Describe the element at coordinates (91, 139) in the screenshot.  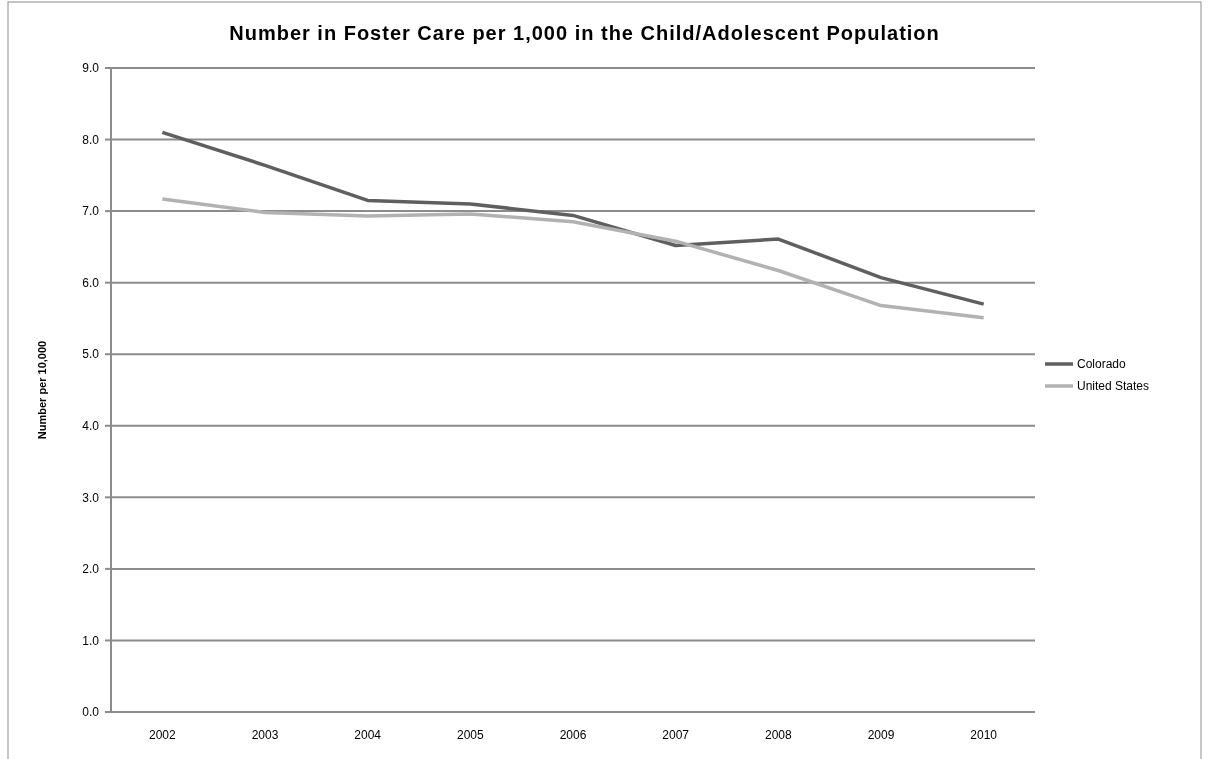
I see `y-tick-label: 8.0` at that location.